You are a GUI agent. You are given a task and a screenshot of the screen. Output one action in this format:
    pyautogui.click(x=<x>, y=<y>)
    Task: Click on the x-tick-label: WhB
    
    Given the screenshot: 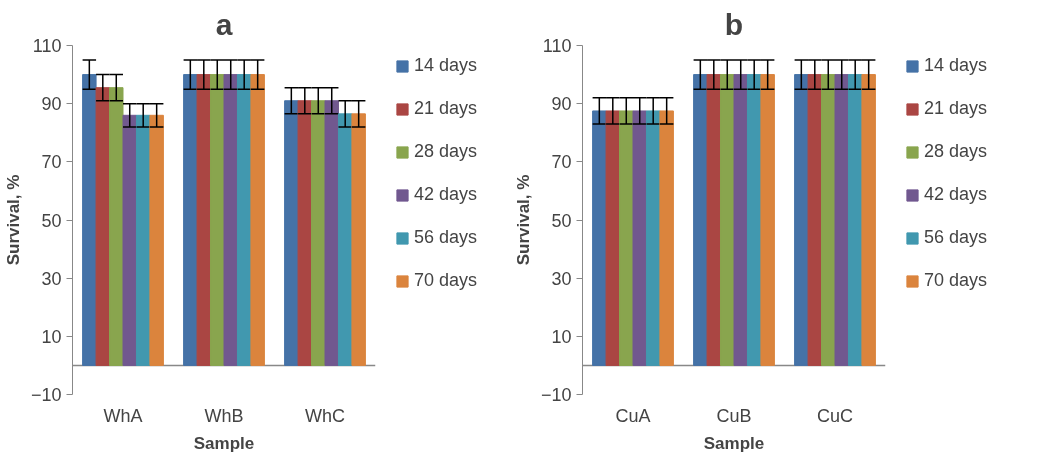 What is the action you would take?
    pyautogui.click(x=224, y=415)
    